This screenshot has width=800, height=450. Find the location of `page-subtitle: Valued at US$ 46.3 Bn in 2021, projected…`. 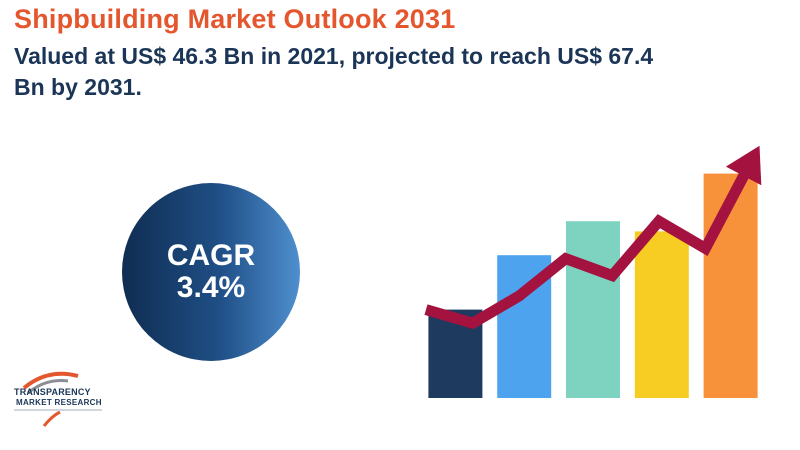

page-subtitle: Valued at US$ 46.3 Bn in 2021, projected… is located at coordinates (334, 71).